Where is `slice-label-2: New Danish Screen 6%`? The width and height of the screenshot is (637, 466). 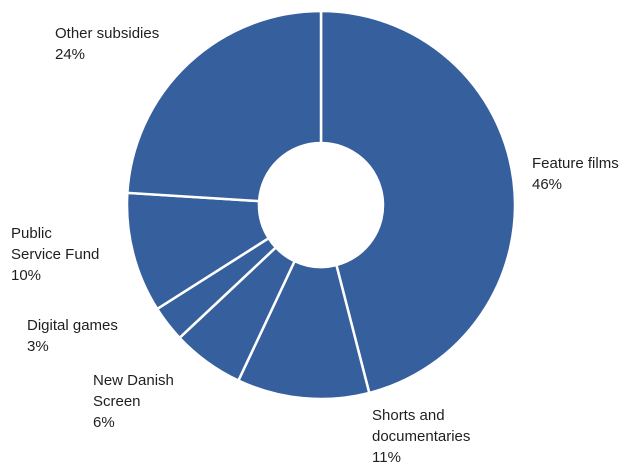
slice-label-2: New Danish Screen 6% is located at coordinates (133, 401).